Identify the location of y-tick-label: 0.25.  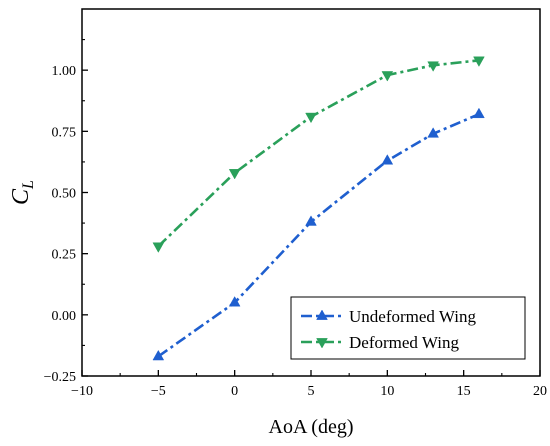
(64, 255).